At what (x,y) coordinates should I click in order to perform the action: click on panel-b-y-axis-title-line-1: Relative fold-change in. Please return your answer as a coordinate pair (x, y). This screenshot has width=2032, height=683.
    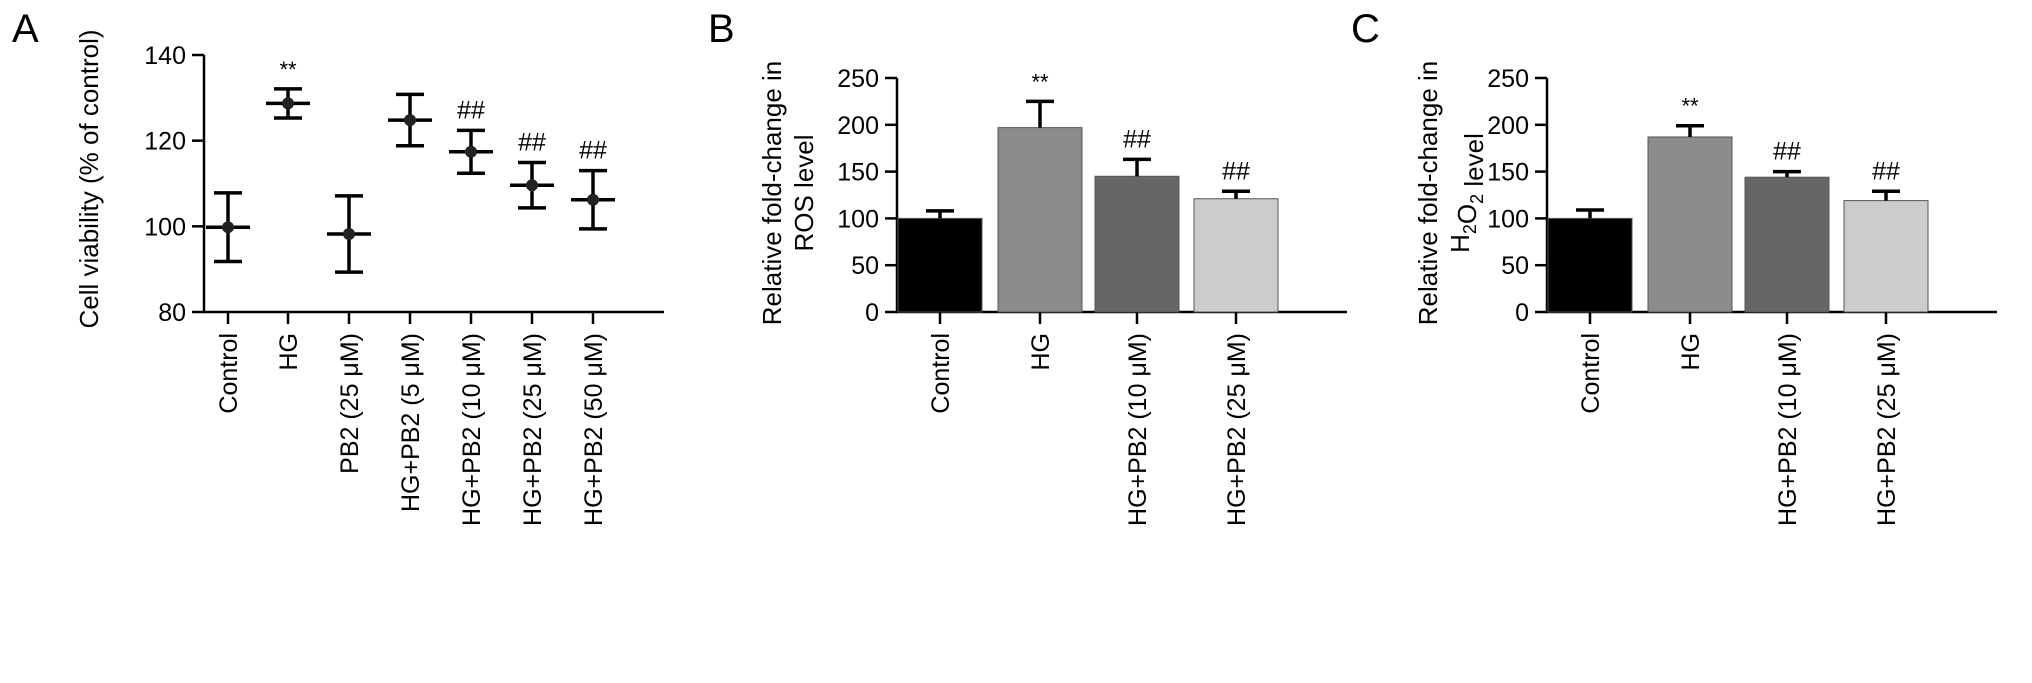
    Looking at the image, I should click on (772, 193).